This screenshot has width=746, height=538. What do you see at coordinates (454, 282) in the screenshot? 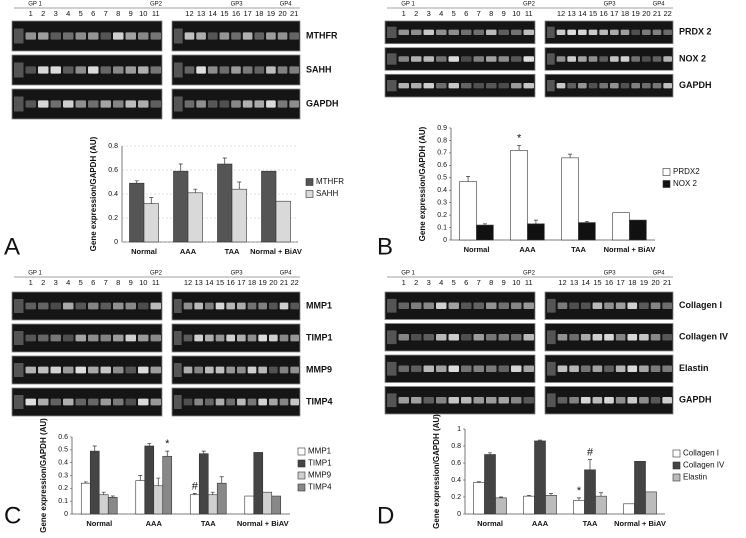
I see `lane-number: 5` at bounding box center [454, 282].